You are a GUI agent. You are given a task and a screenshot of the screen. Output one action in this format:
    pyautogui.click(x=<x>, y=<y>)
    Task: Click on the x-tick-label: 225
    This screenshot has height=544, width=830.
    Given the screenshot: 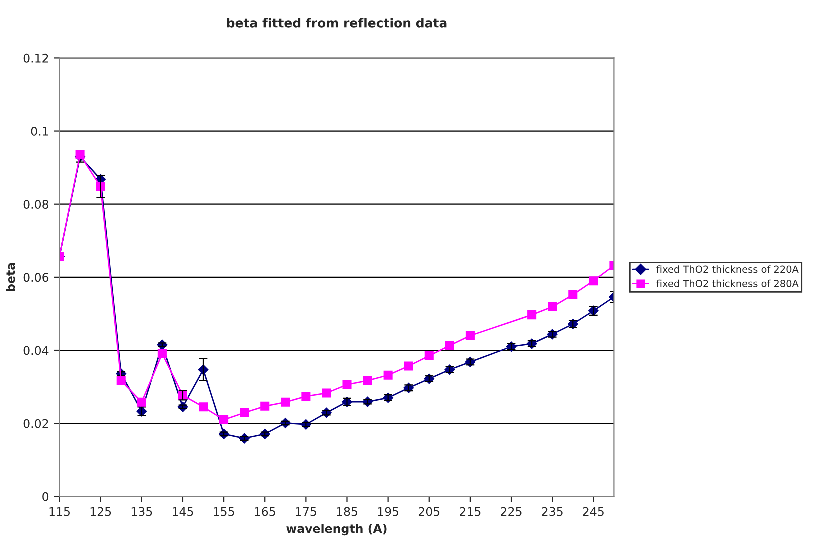 What is the action you would take?
    pyautogui.click(x=511, y=511)
    